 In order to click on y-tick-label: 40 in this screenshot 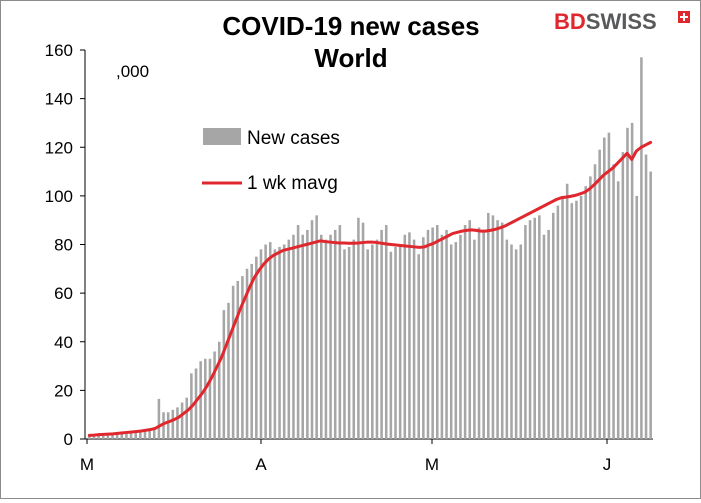, I will do `click(63, 342)`.